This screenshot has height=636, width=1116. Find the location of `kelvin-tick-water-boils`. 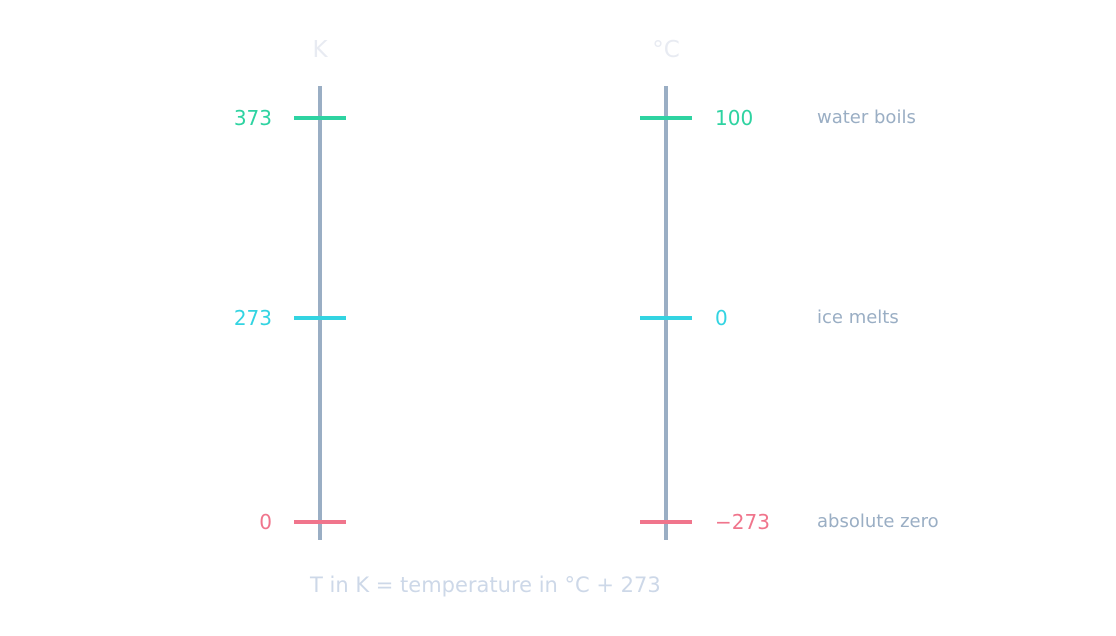

kelvin-tick-water-boils is located at coordinates (320, 118).